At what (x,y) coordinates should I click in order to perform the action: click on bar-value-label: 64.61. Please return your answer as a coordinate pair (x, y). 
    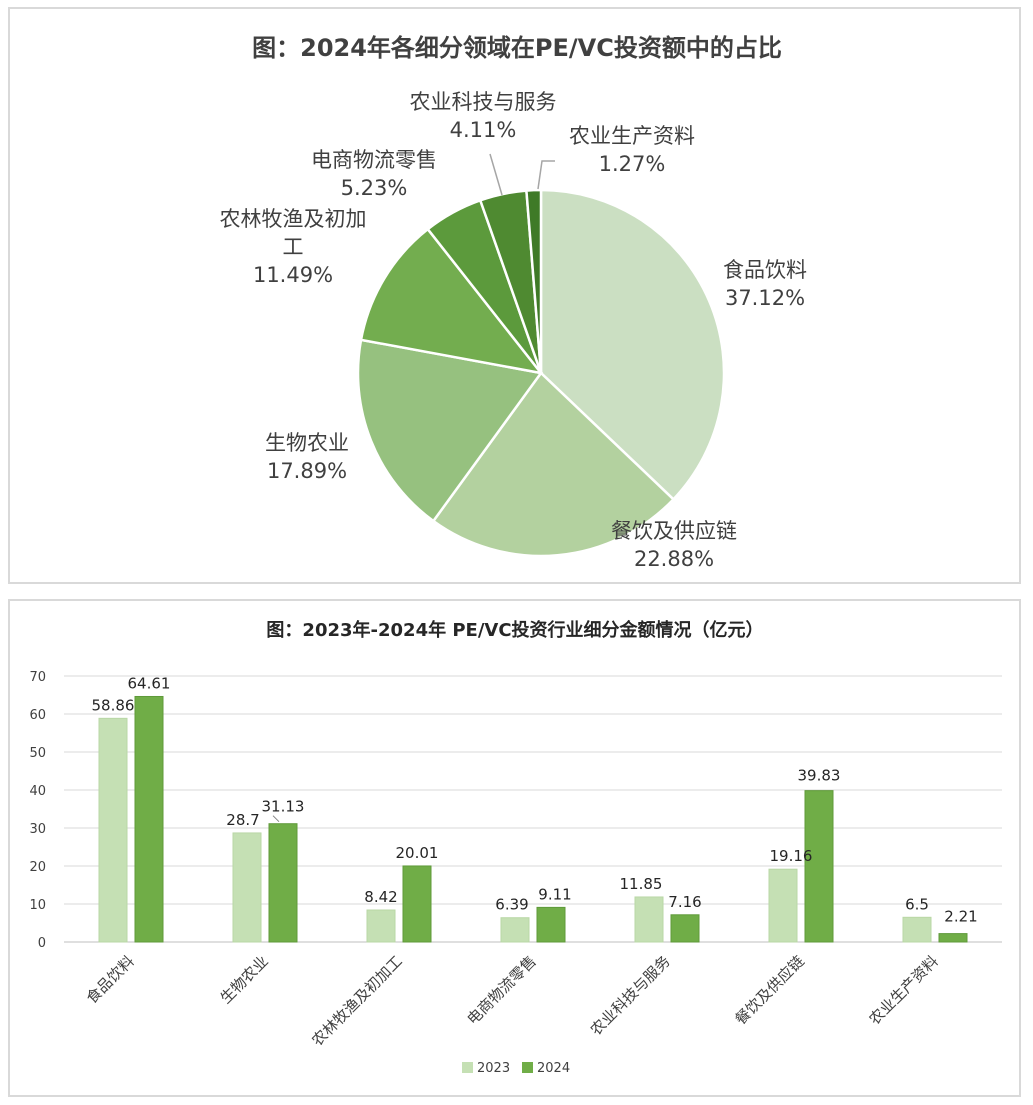
    Looking at the image, I should click on (149, 683).